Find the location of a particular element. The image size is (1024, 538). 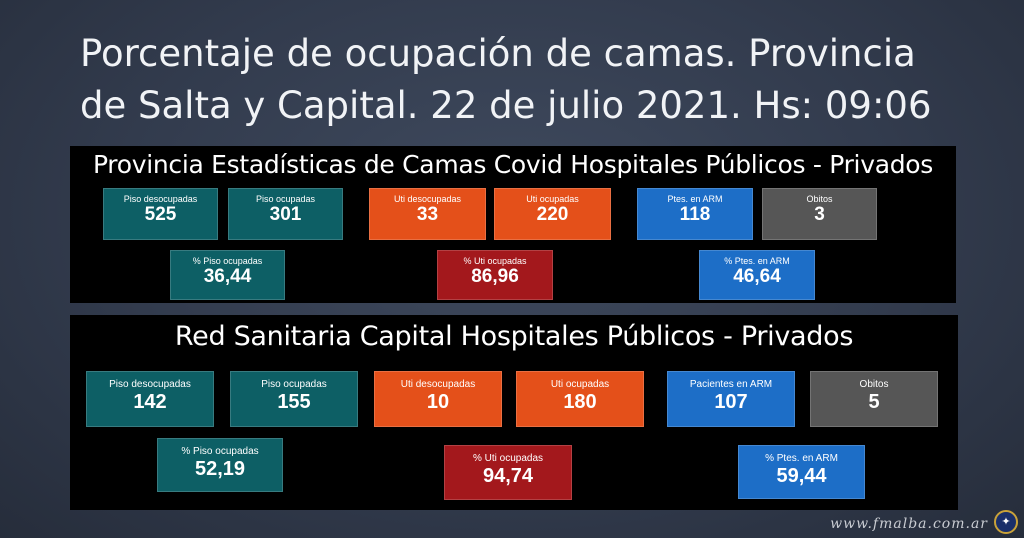

tile-value: 59,44 is located at coordinates (801, 476).